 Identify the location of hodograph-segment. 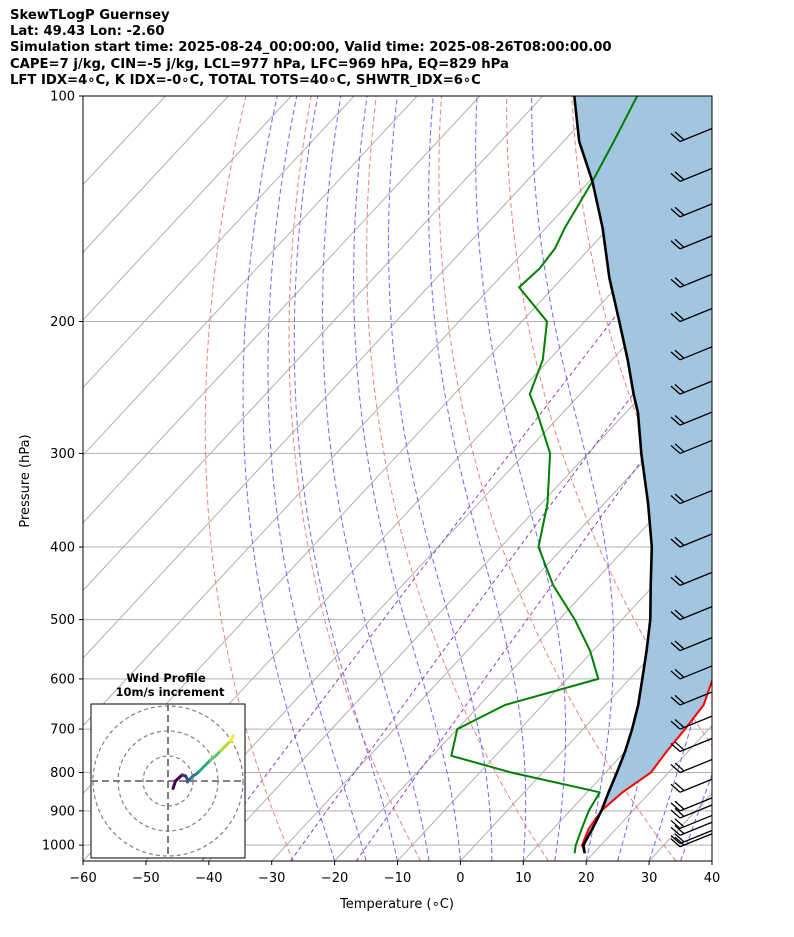
(232, 738).